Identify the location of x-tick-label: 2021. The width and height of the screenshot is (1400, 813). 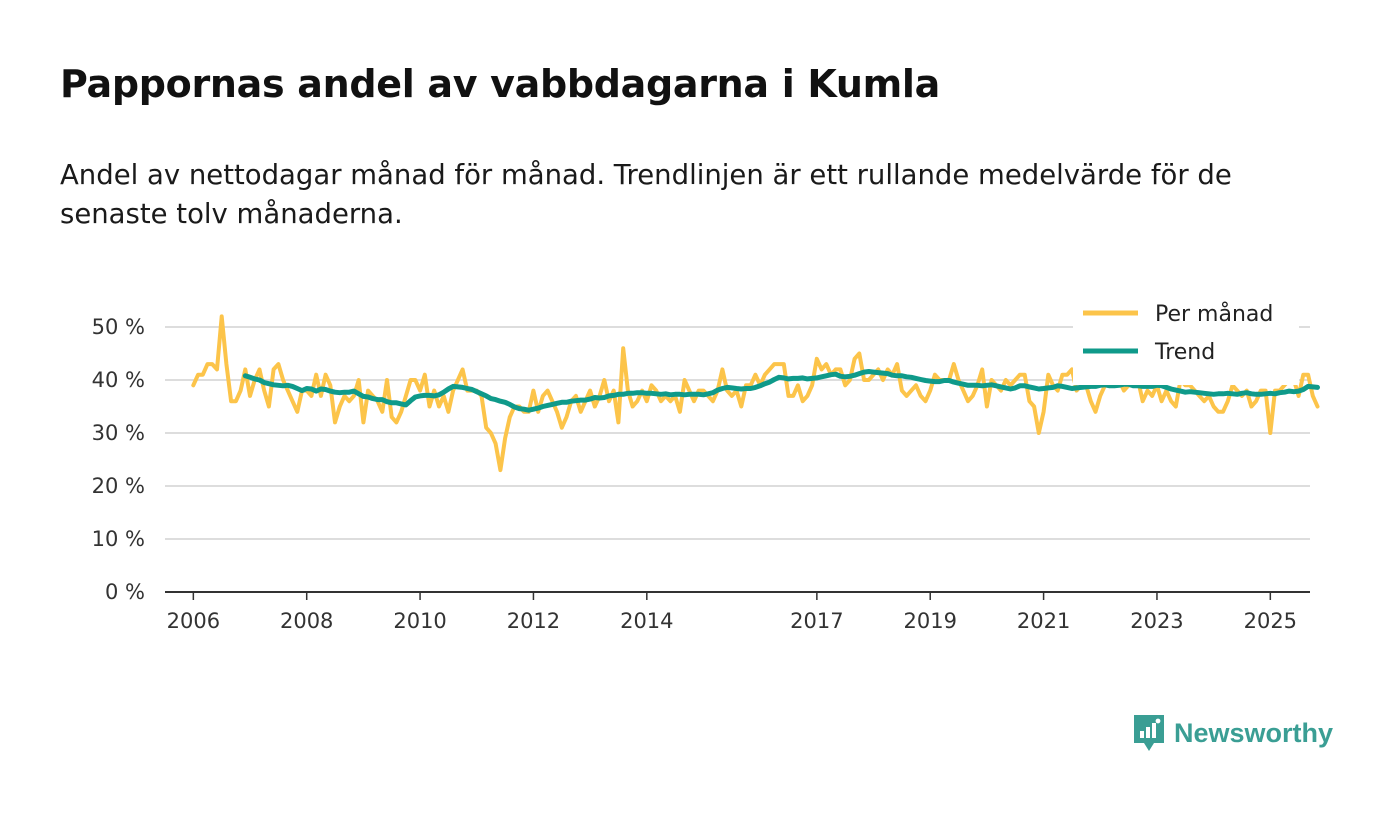
(1043, 621).